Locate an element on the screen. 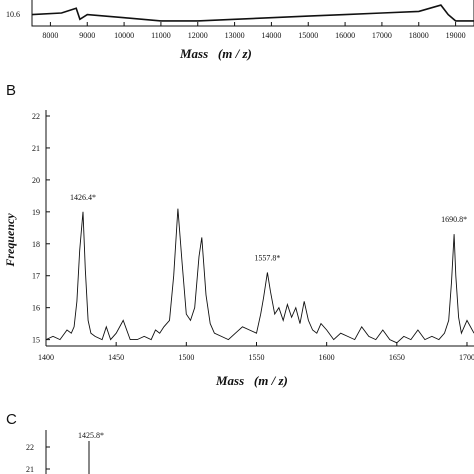  panel-a-x-tick-label: 18000 is located at coordinates (419, 35).